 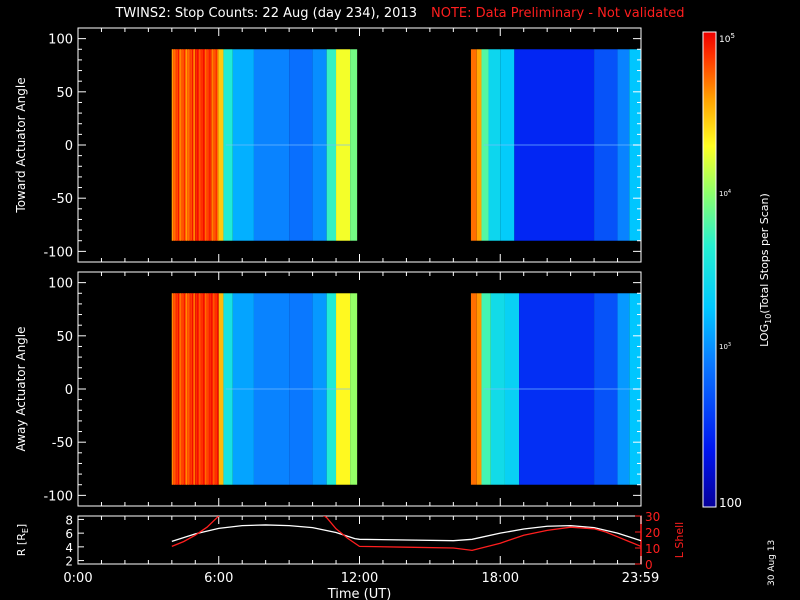 I want to click on y-axis-label-bottom: R [RE], so click(x=22, y=540).